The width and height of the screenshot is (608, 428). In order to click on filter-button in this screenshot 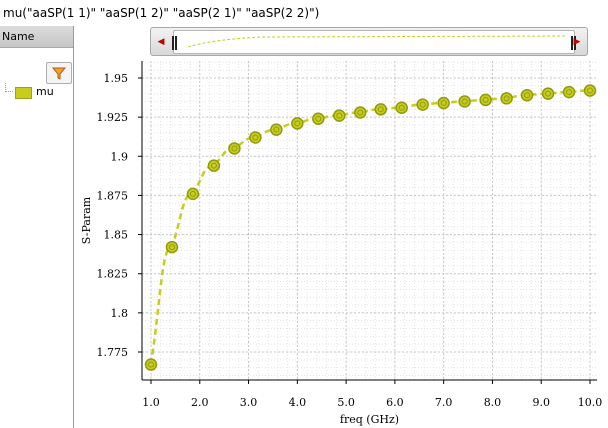, I will do `click(59, 73)`.